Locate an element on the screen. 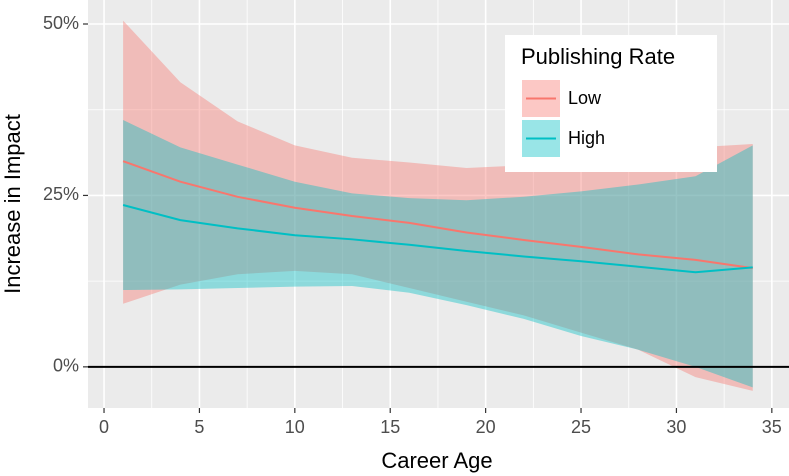  y-tick-label: 25% is located at coordinates (61, 194).